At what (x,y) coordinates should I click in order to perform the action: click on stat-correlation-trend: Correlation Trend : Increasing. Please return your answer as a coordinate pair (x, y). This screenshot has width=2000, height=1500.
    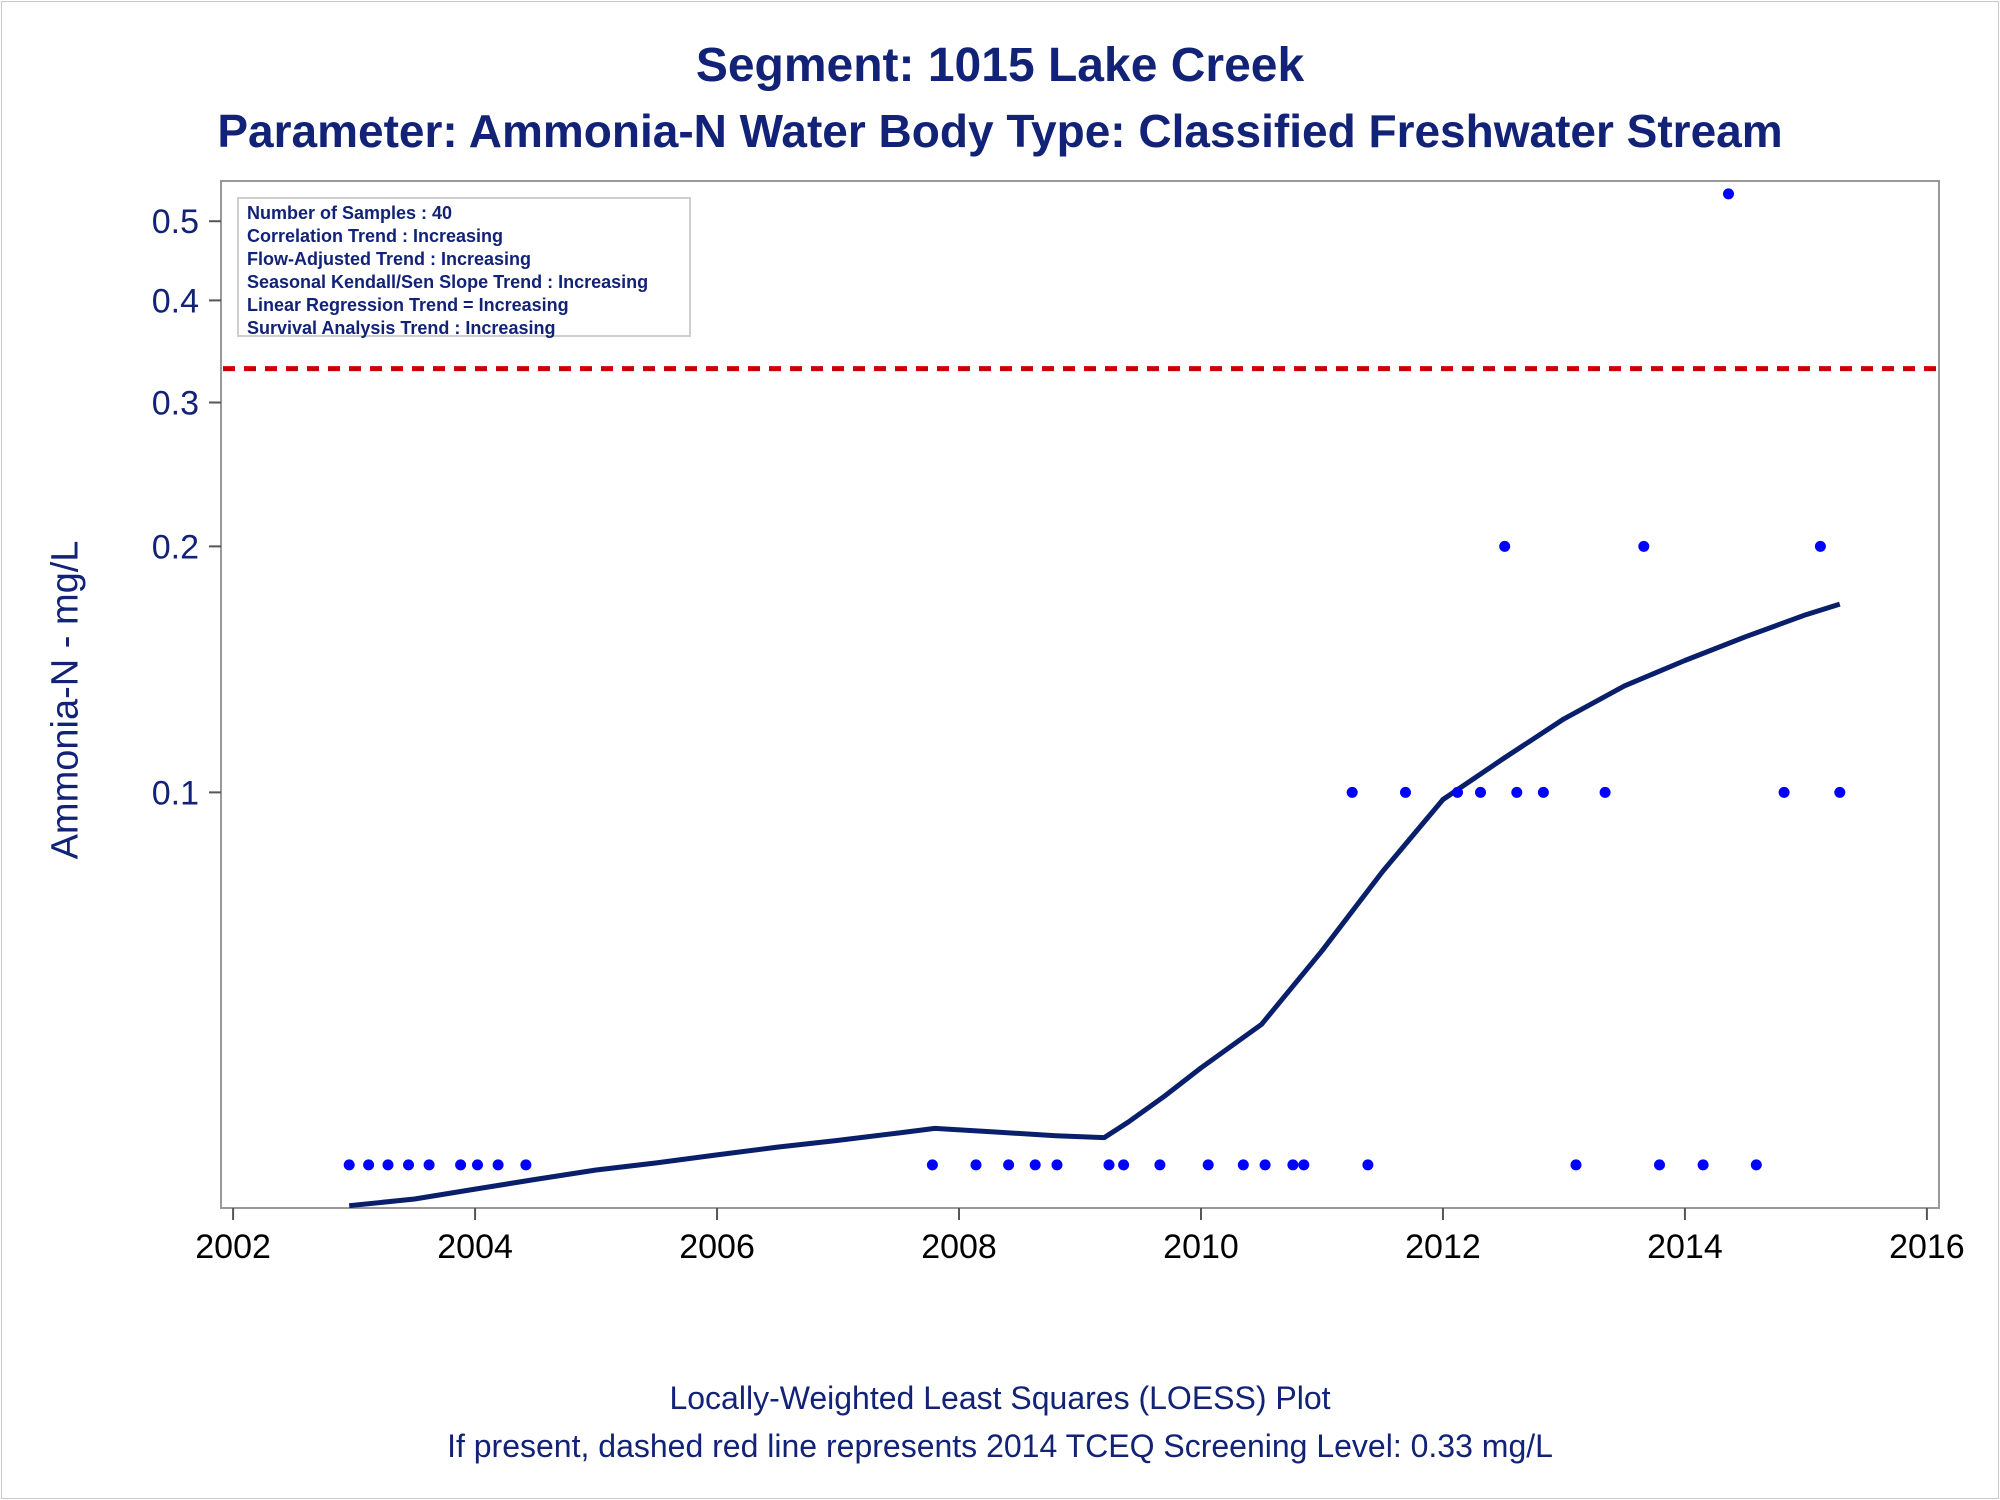
    Looking at the image, I should click on (375, 236).